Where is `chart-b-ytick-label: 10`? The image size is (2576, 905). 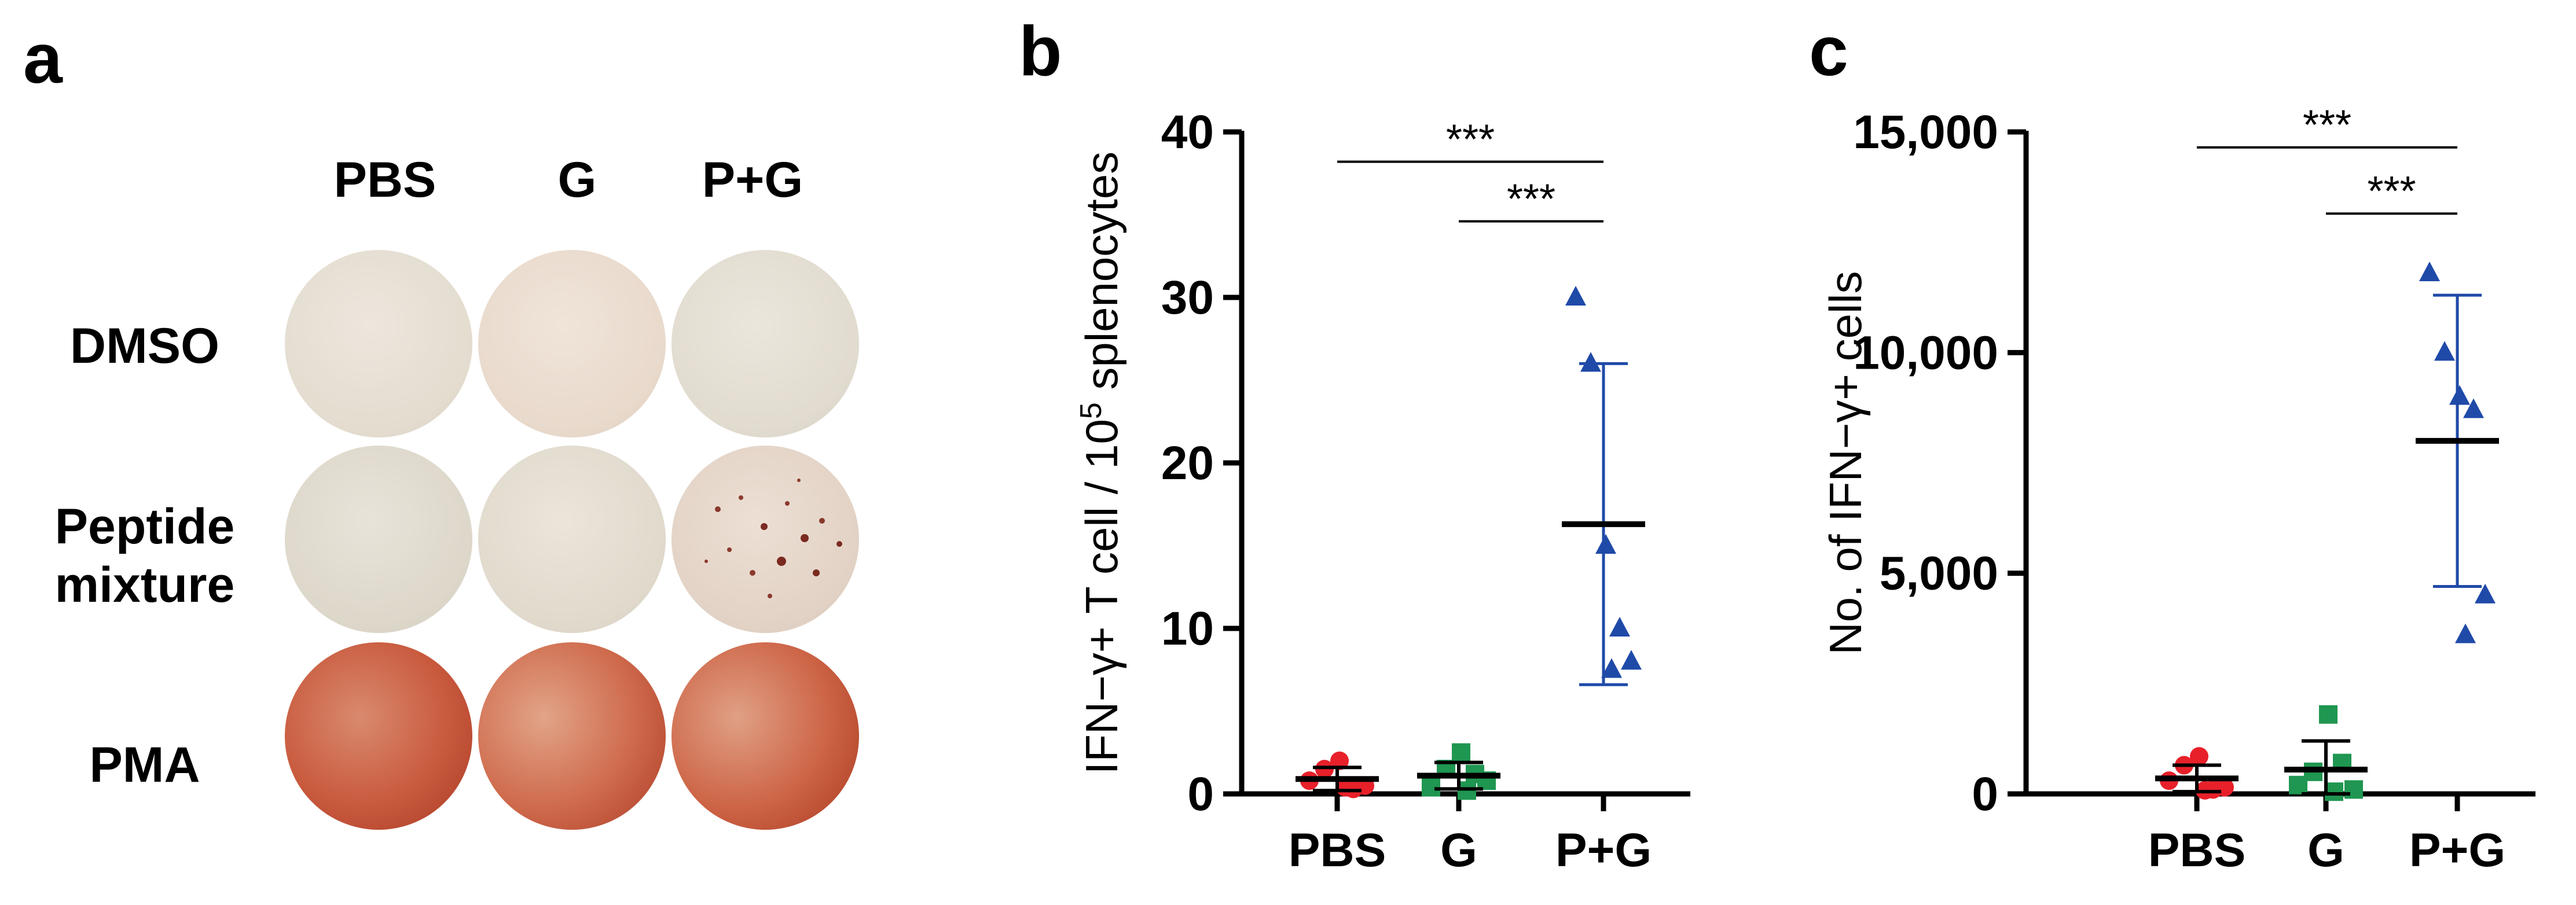
chart-b-ytick-label: 10 is located at coordinates (1187, 628).